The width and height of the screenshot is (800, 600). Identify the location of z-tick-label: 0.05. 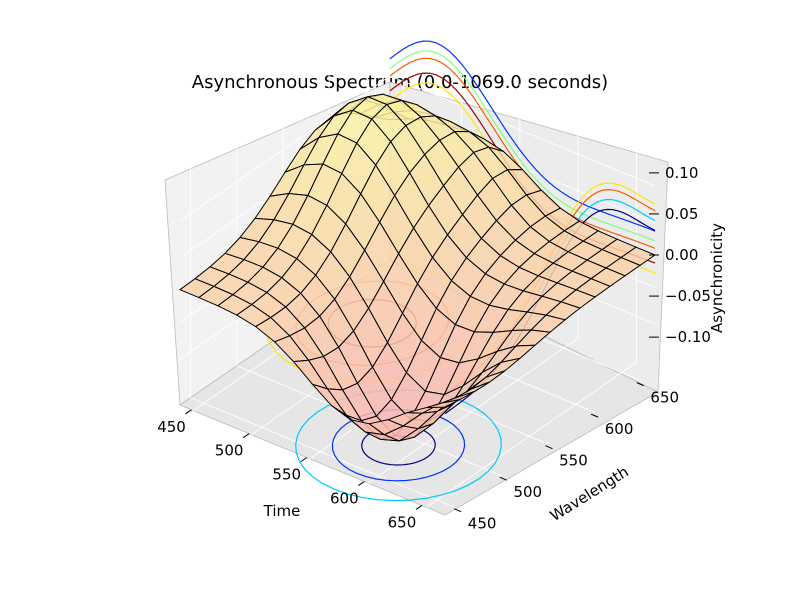
(681, 214).